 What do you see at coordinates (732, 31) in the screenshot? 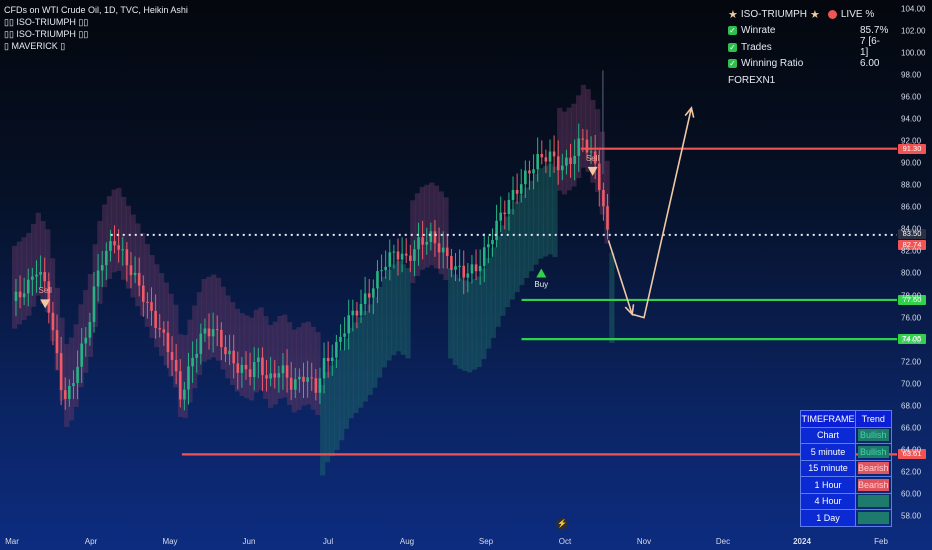
I see `check-icon: ✓` at bounding box center [732, 31].